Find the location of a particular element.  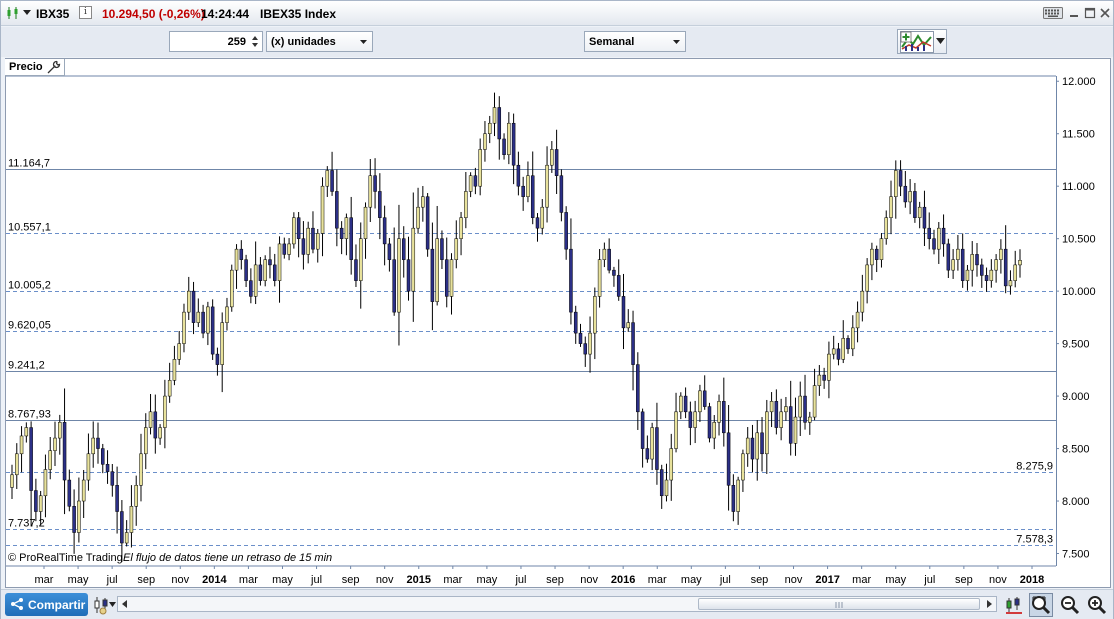

chart-style-icon is located at coordinates (102, 605).